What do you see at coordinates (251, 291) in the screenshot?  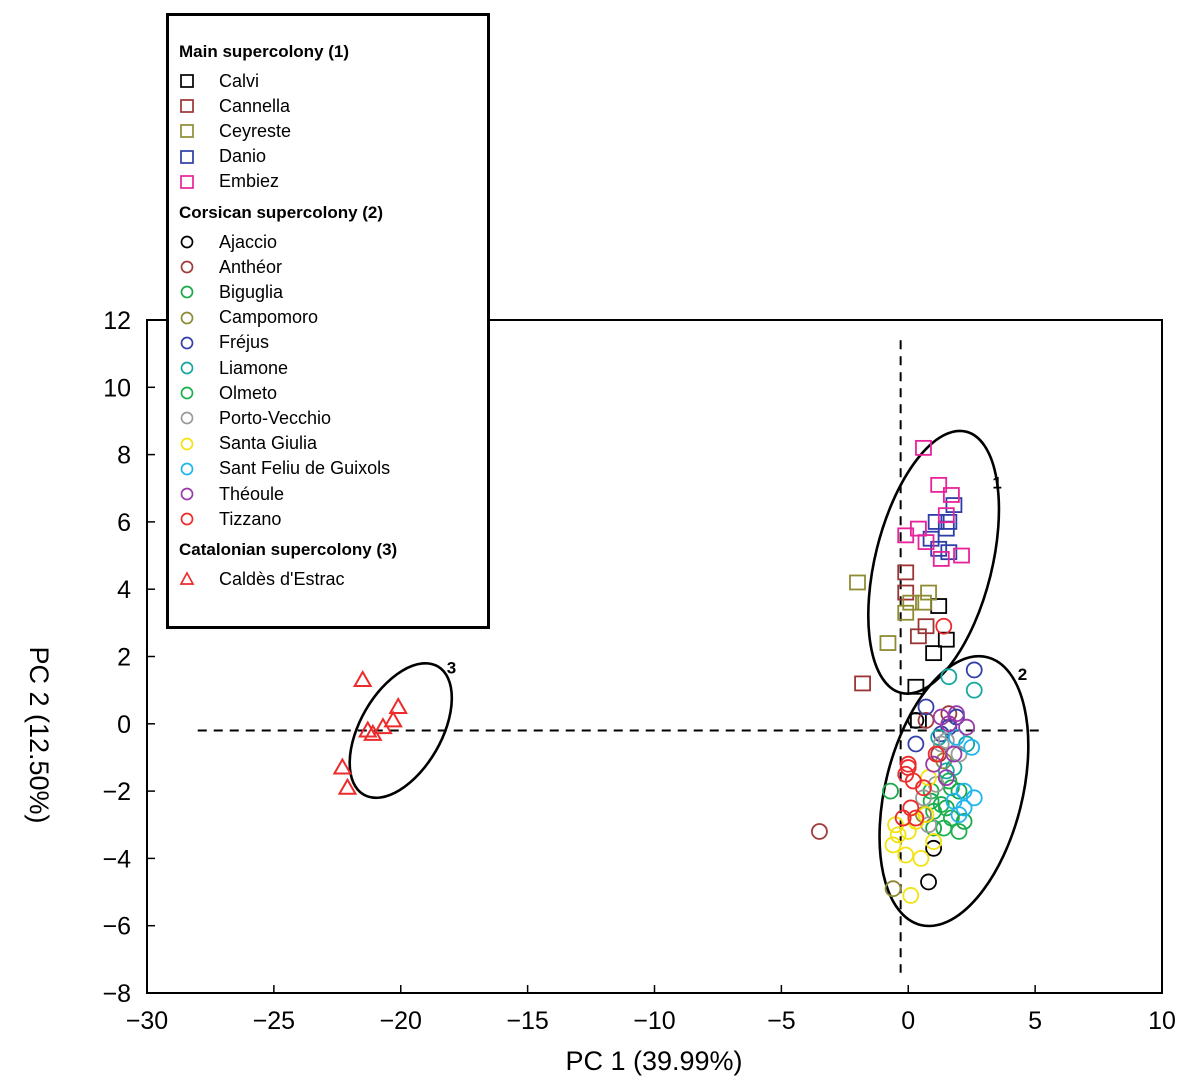 I see `legend-item-label: Biguglia` at bounding box center [251, 291].